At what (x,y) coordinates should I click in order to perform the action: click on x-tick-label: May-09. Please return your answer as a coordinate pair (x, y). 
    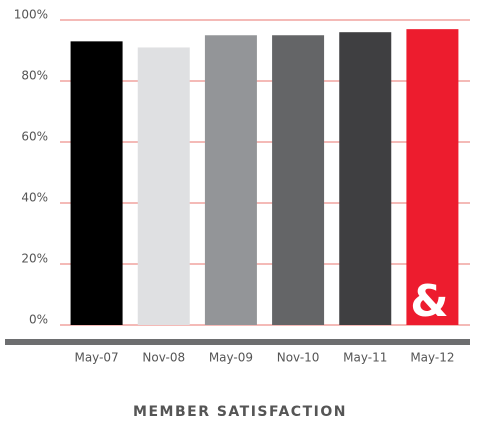
    Looking at the image, I should click on (231, 358).